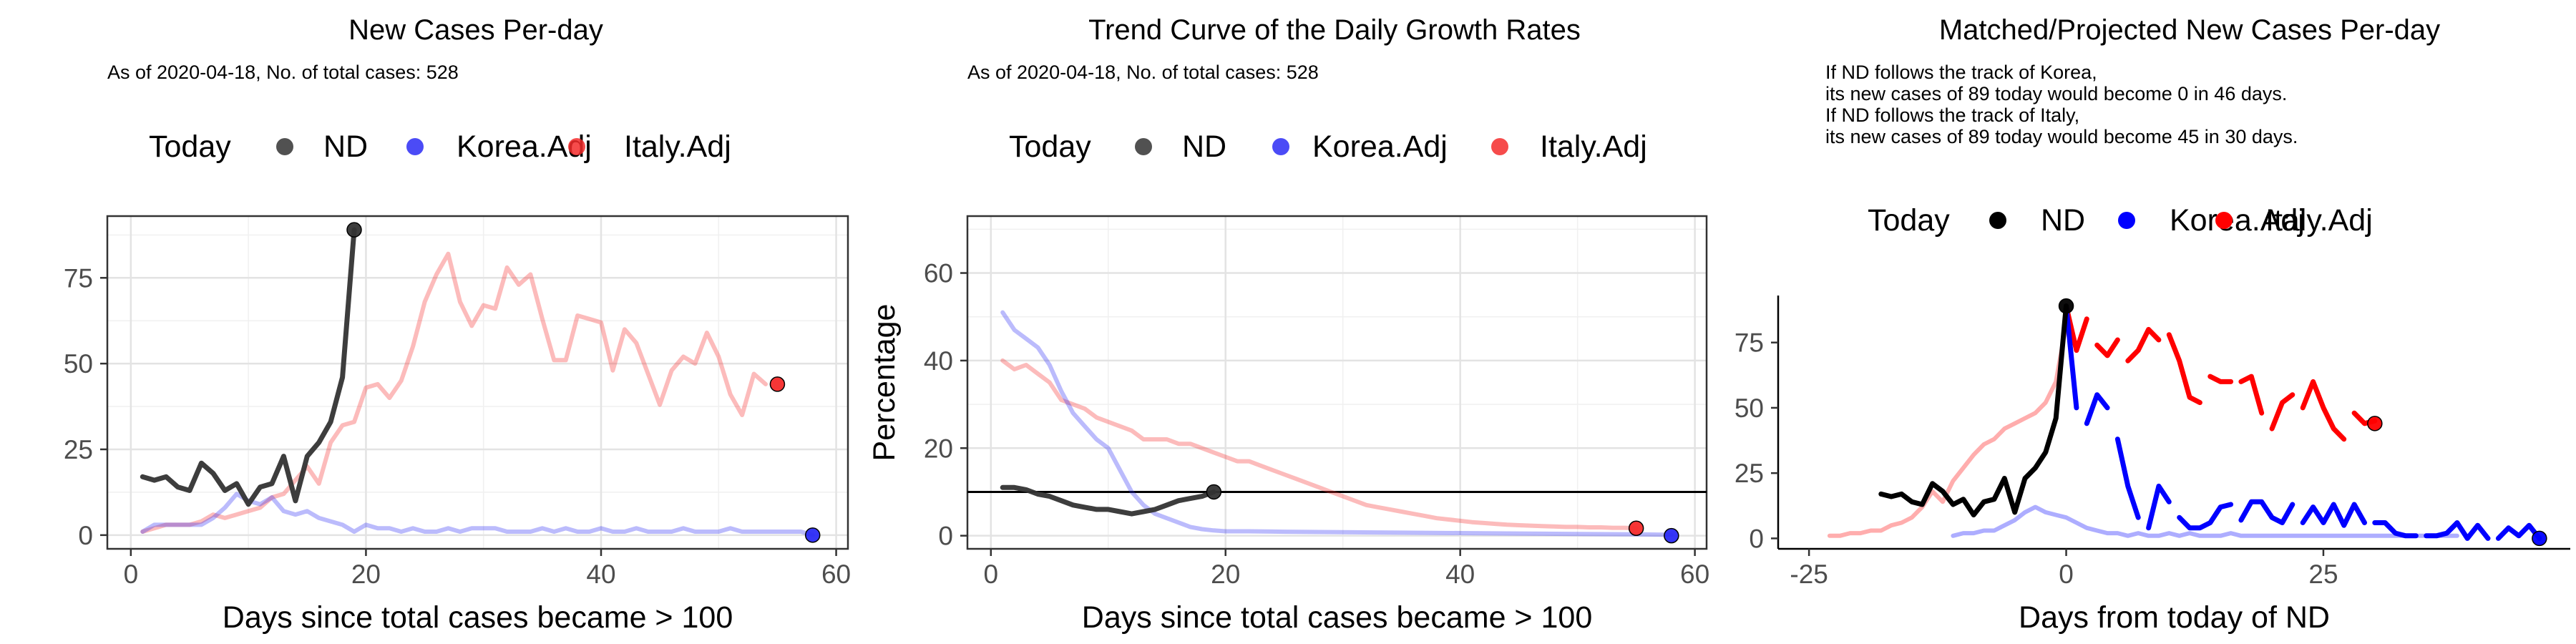  I want to click on ticks: -25 0 25 0 25 50 75, so click(2036, 458).